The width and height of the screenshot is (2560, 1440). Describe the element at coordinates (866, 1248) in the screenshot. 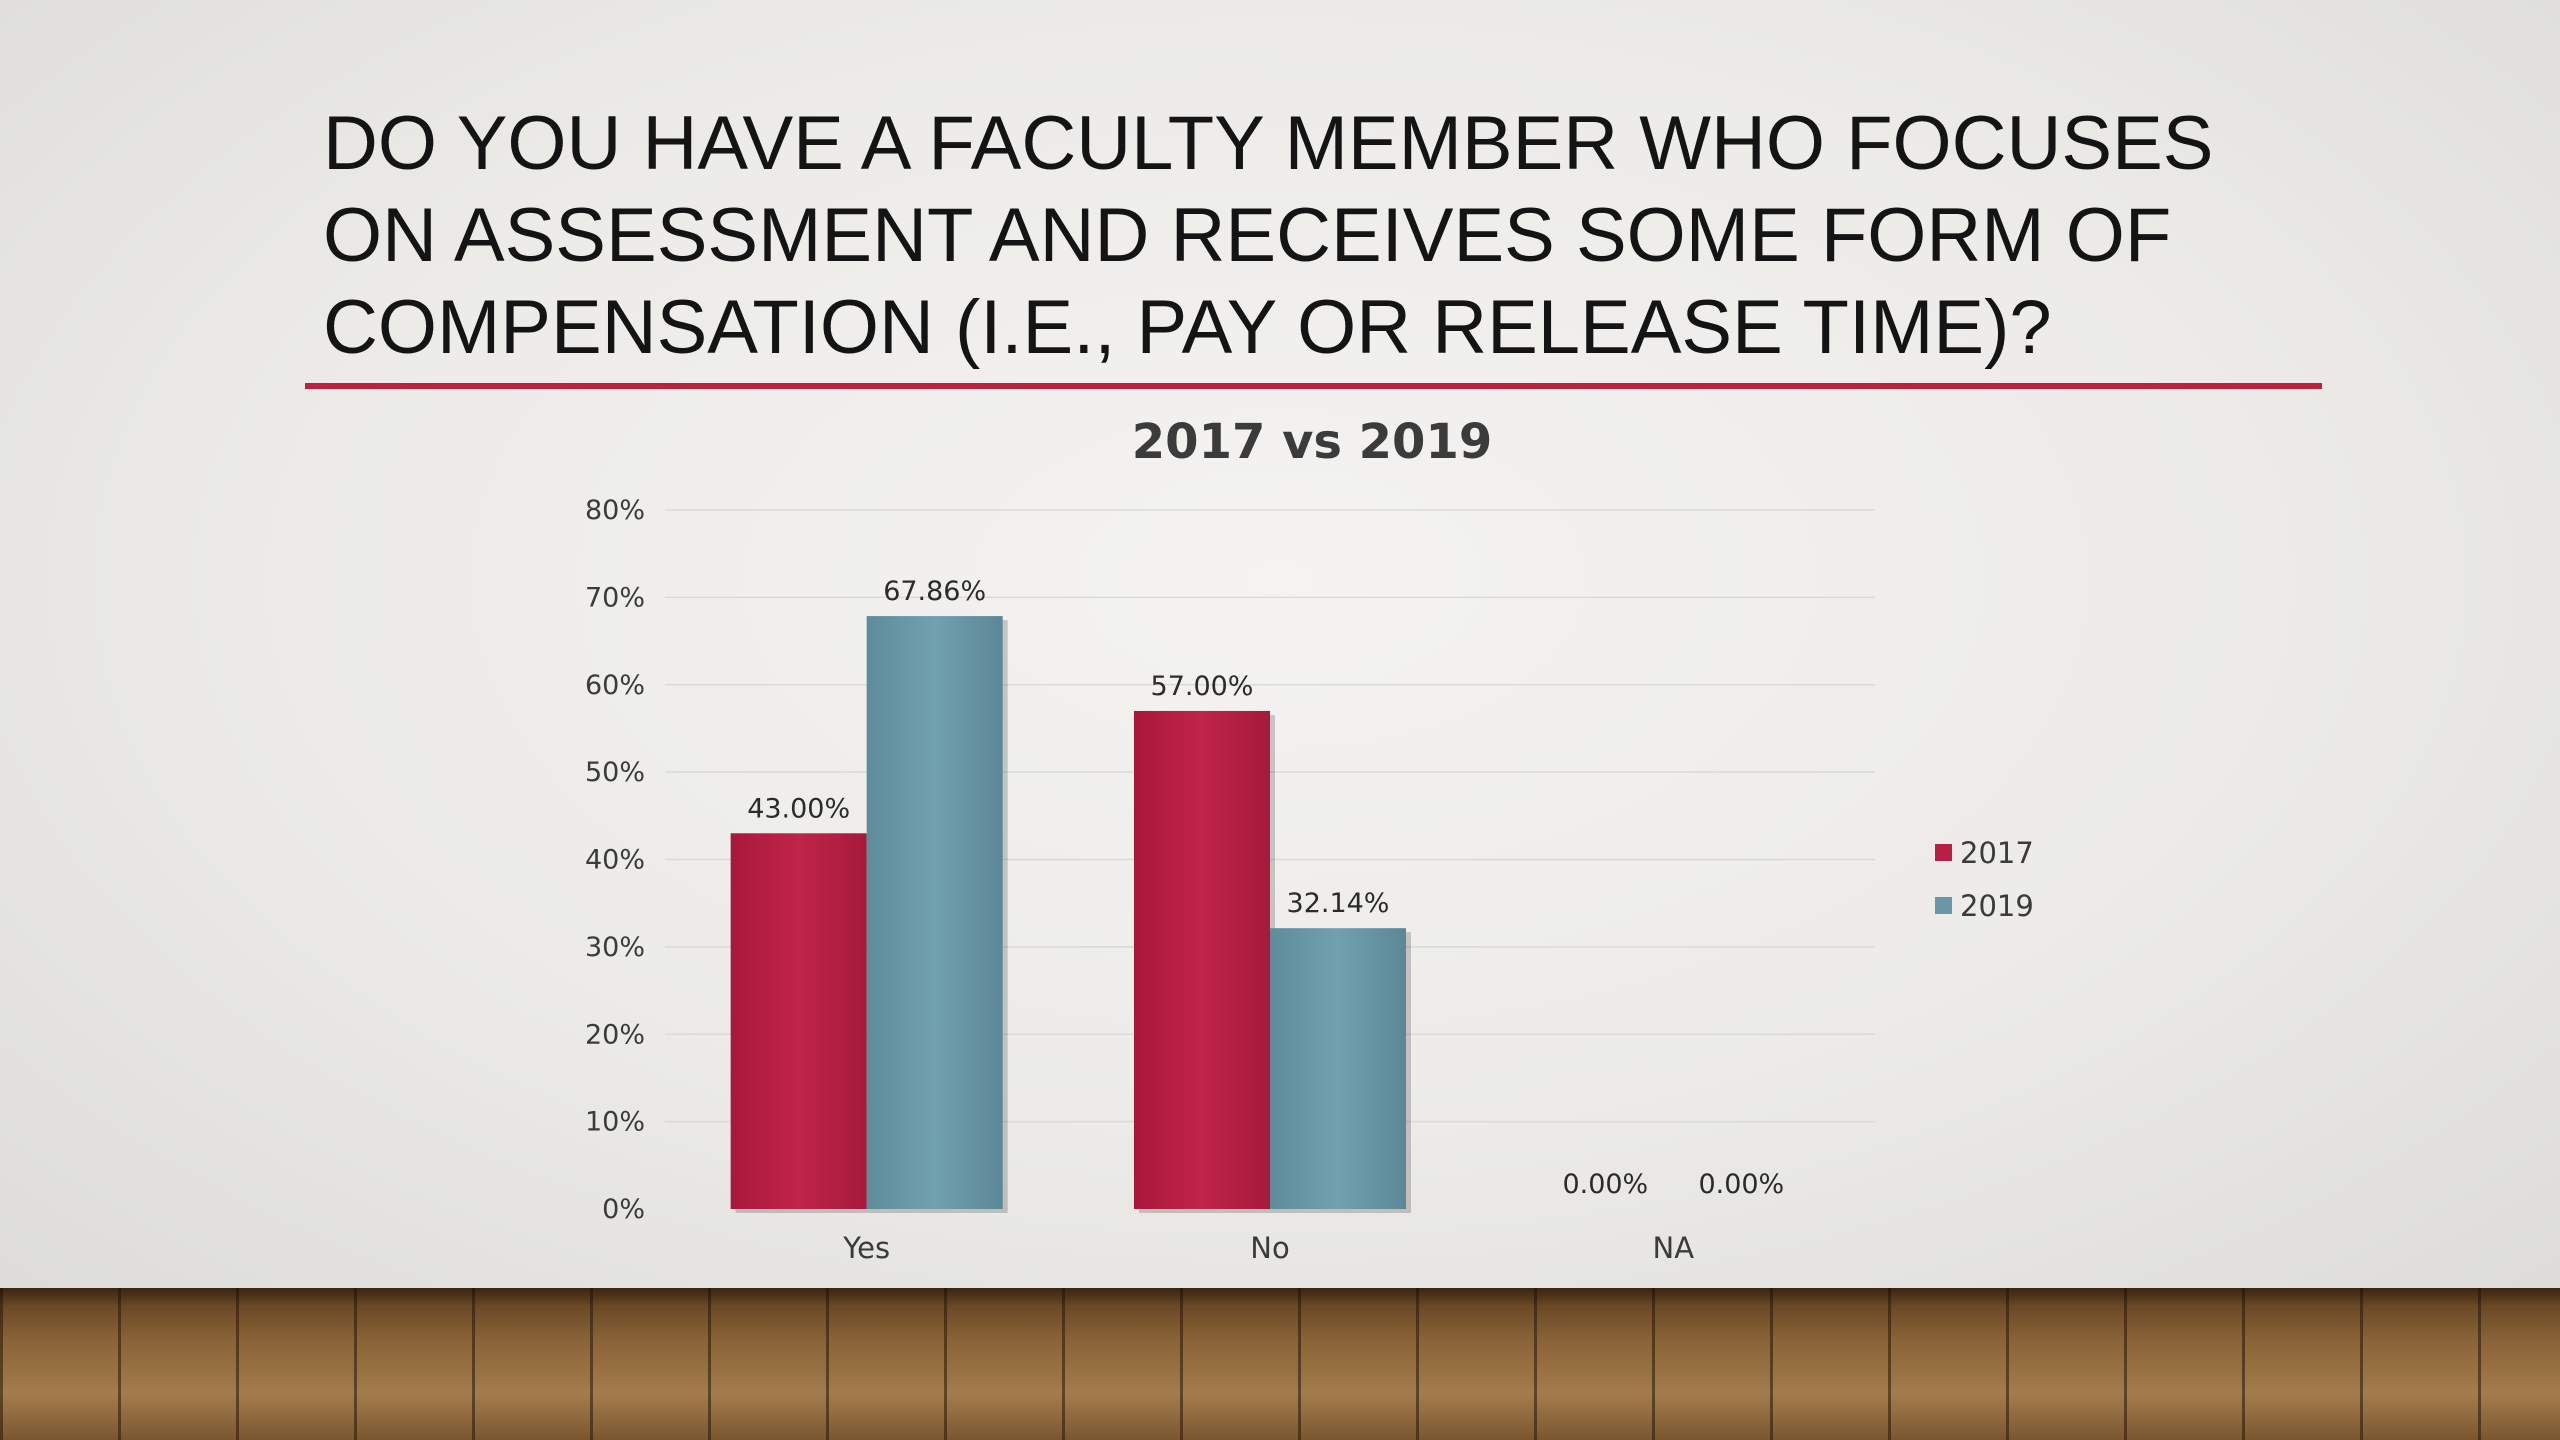

I see `x-tick-label: Yes` at that location.